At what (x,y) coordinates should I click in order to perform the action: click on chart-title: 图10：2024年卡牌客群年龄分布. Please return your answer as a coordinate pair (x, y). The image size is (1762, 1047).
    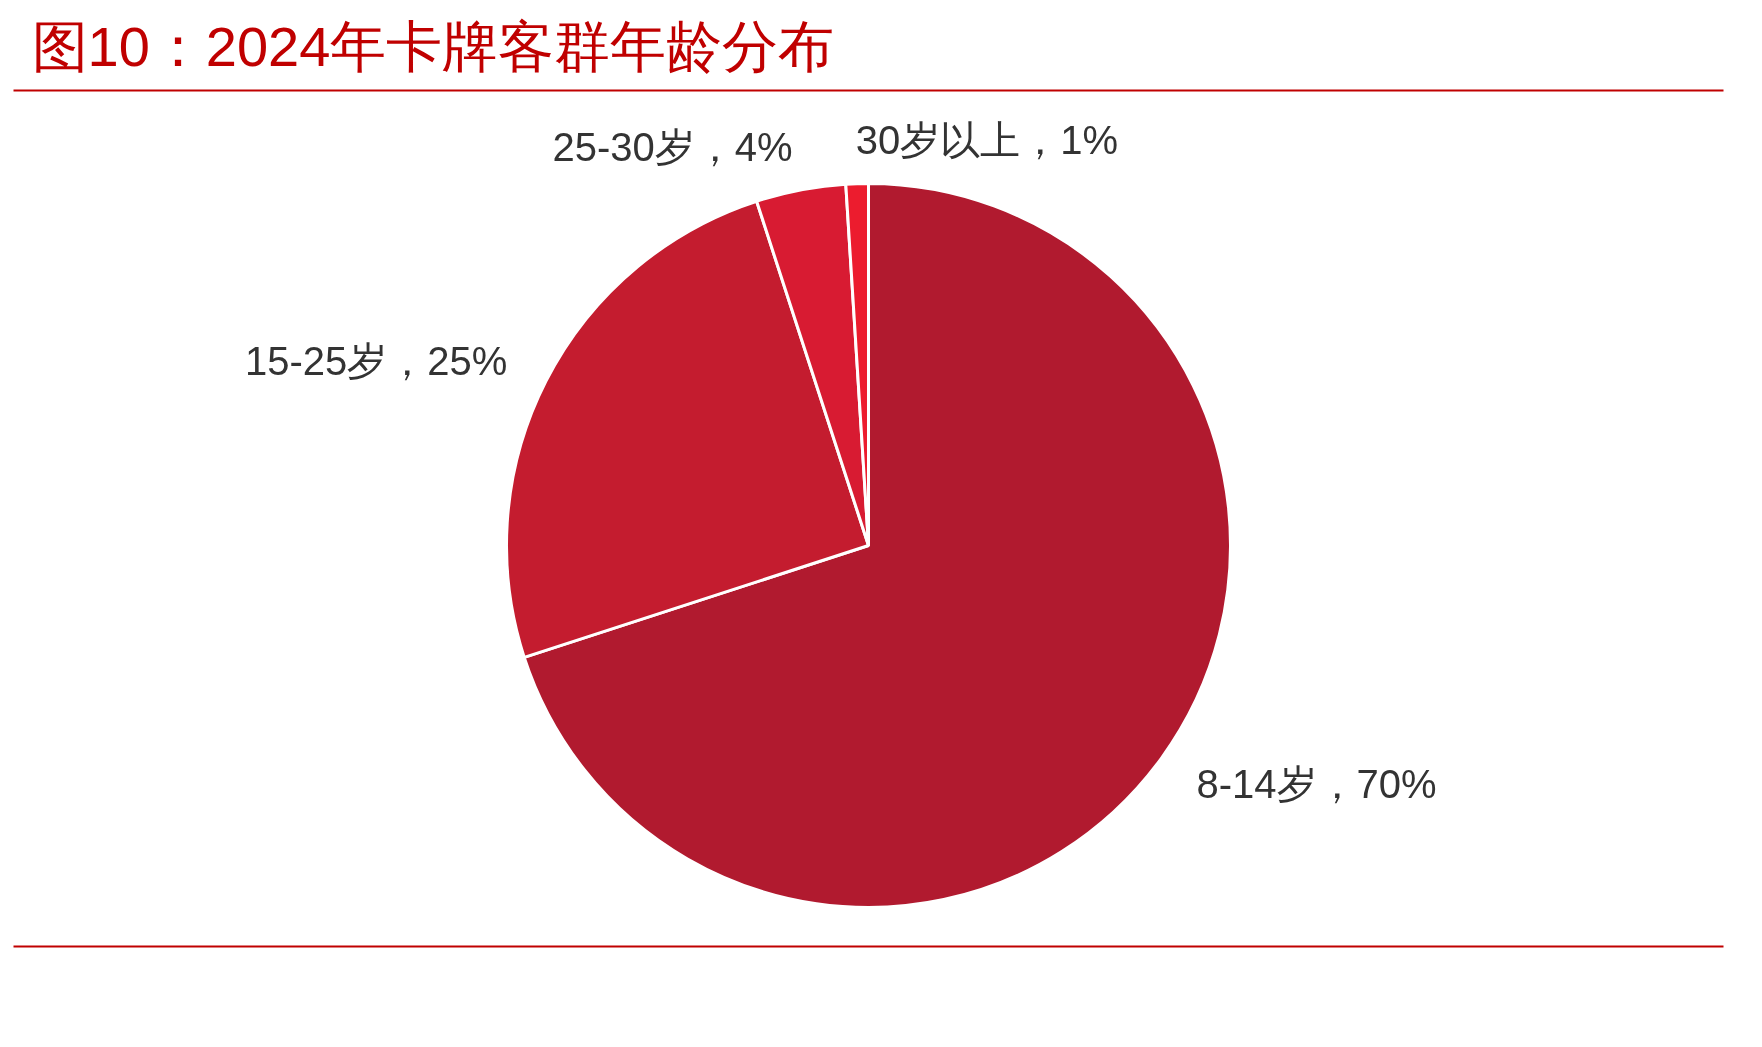
    Looking at the image, I should click on (433, 46).